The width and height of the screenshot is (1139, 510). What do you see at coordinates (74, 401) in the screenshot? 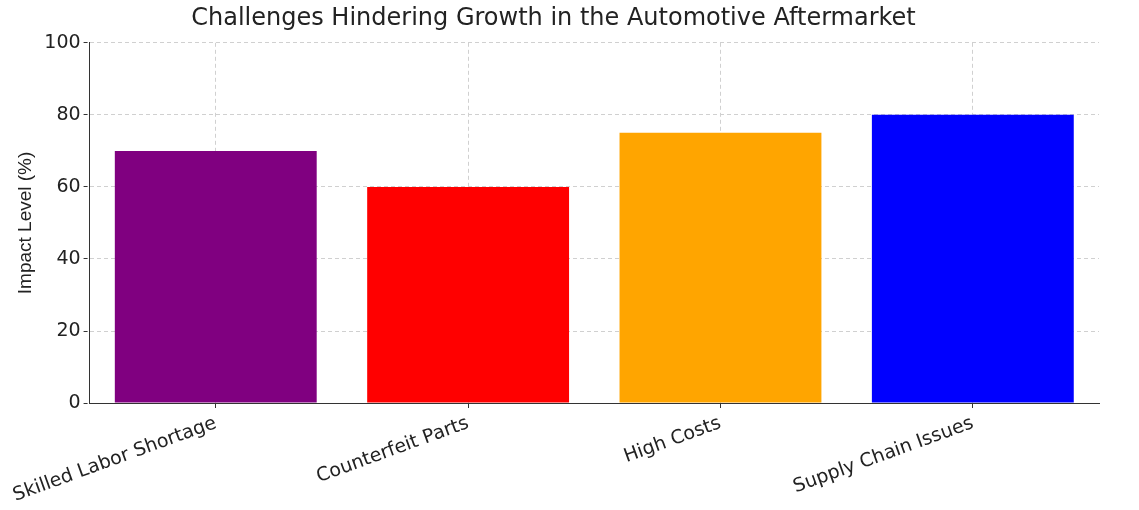
I see `y-tick-label: 0` at bounding box center [74, 401].